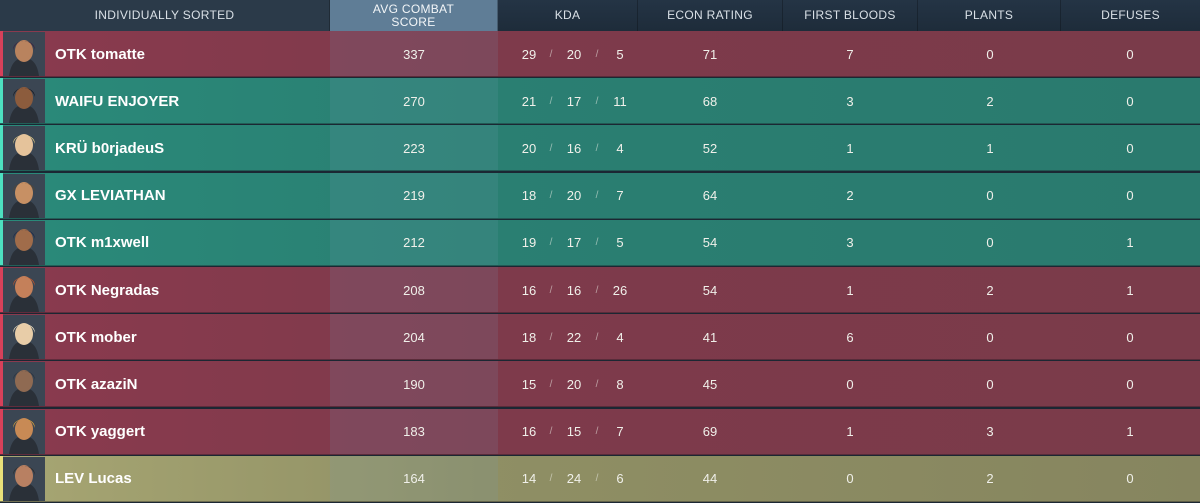 The image size is (1200, 503). Describe the element at coordinates (850, 15) in the screenshot. I see `column-header-first-bloods: FIRST BLOODS` at that location.